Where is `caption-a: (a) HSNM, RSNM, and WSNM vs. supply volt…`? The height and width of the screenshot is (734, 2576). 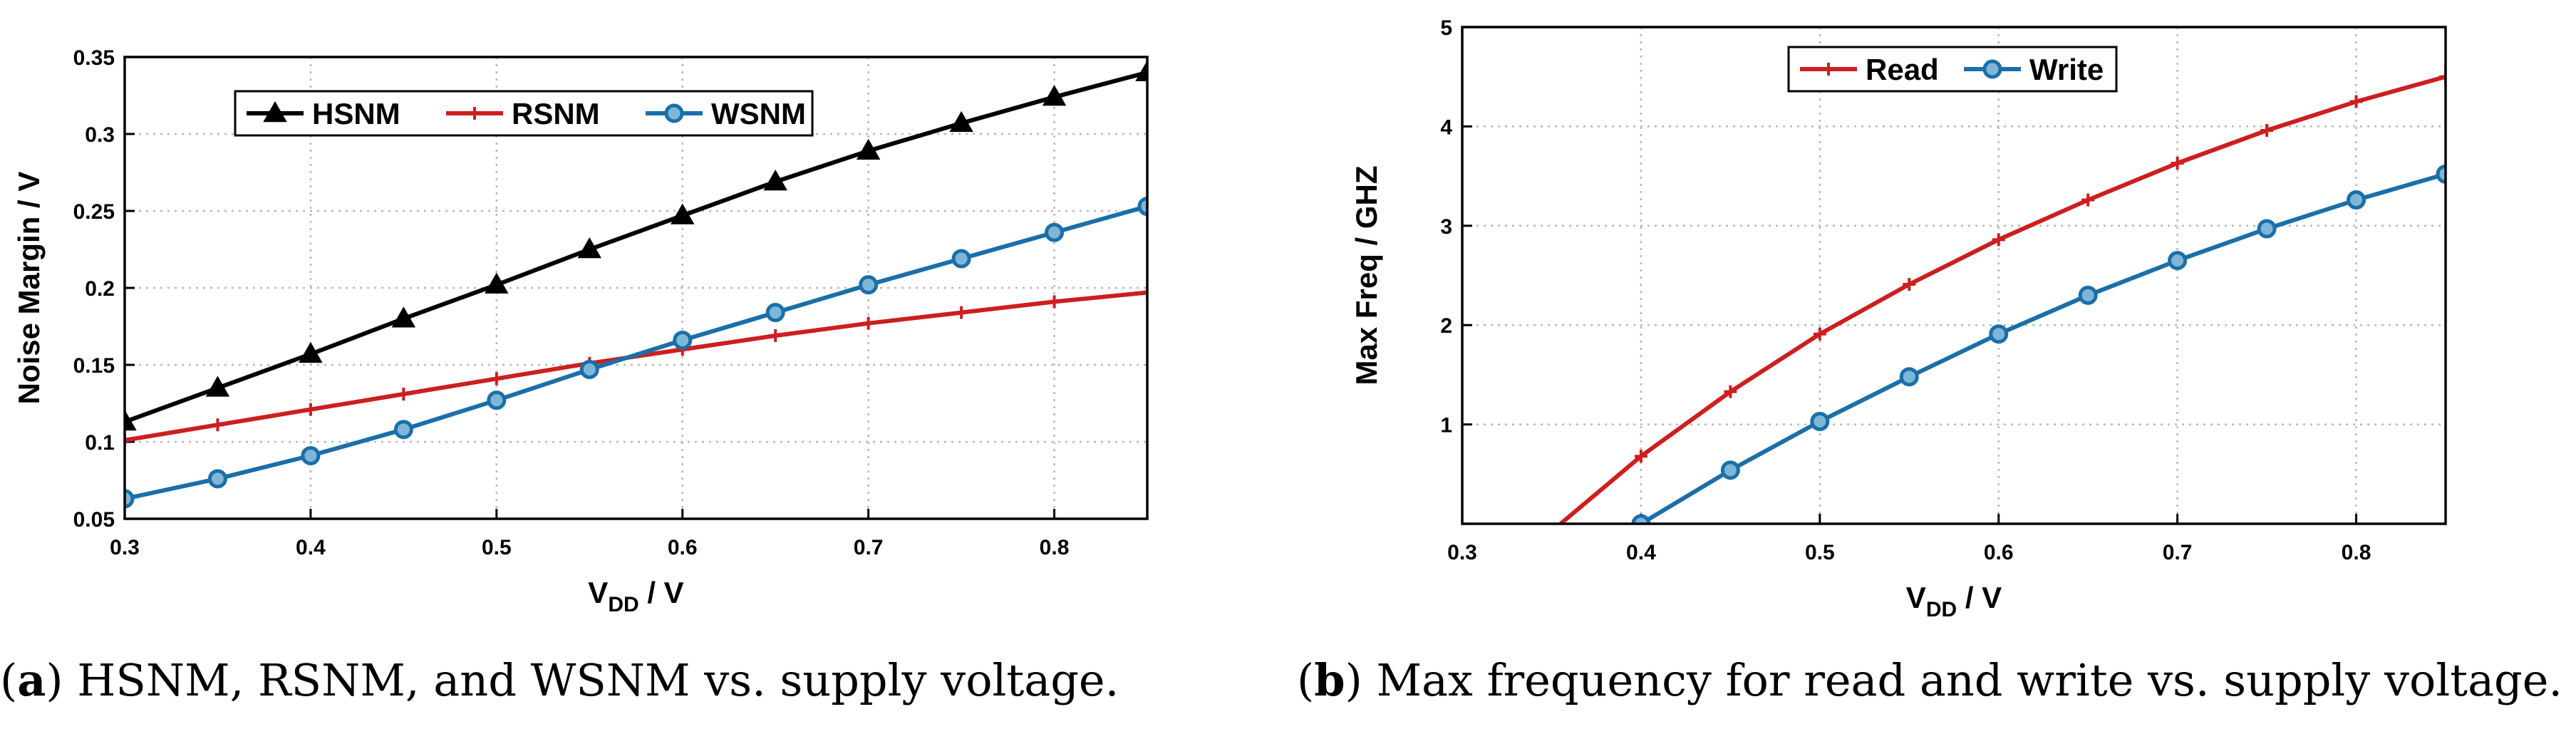
caption-a: (a) HSNM, RSNM, and WSNM vs. supply volt… is located at coordinates (624, 680).